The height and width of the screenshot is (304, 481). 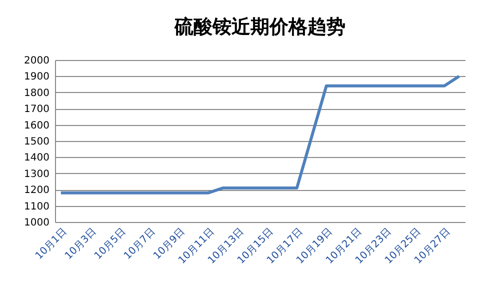 I want to click on y-tick-label: 1200, so click(x=37, y=190).